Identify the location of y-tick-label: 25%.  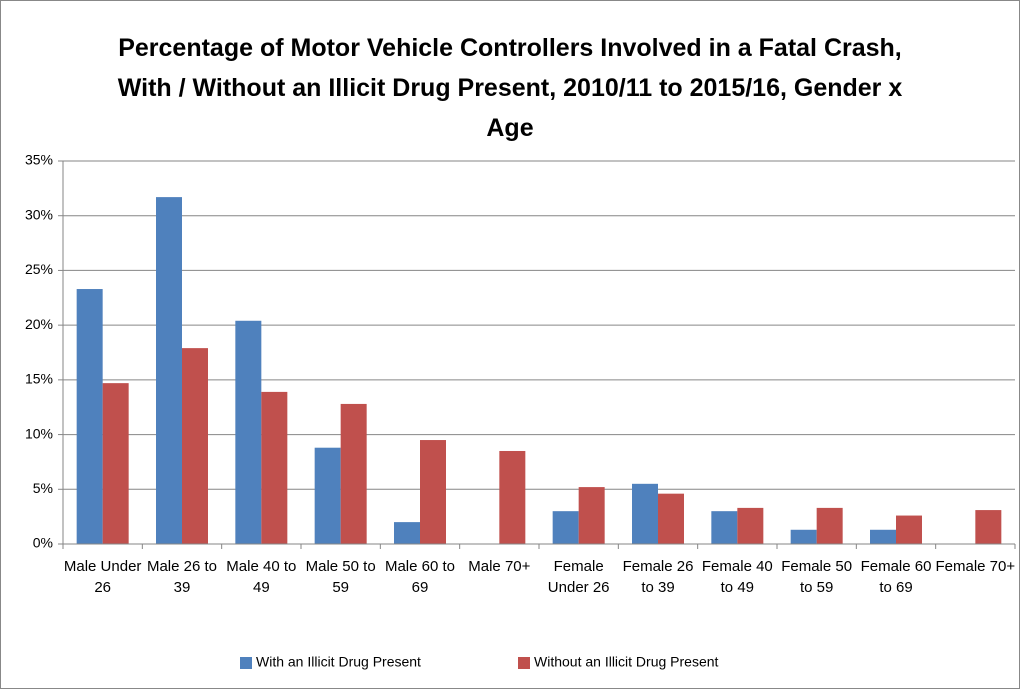
(39, 269).